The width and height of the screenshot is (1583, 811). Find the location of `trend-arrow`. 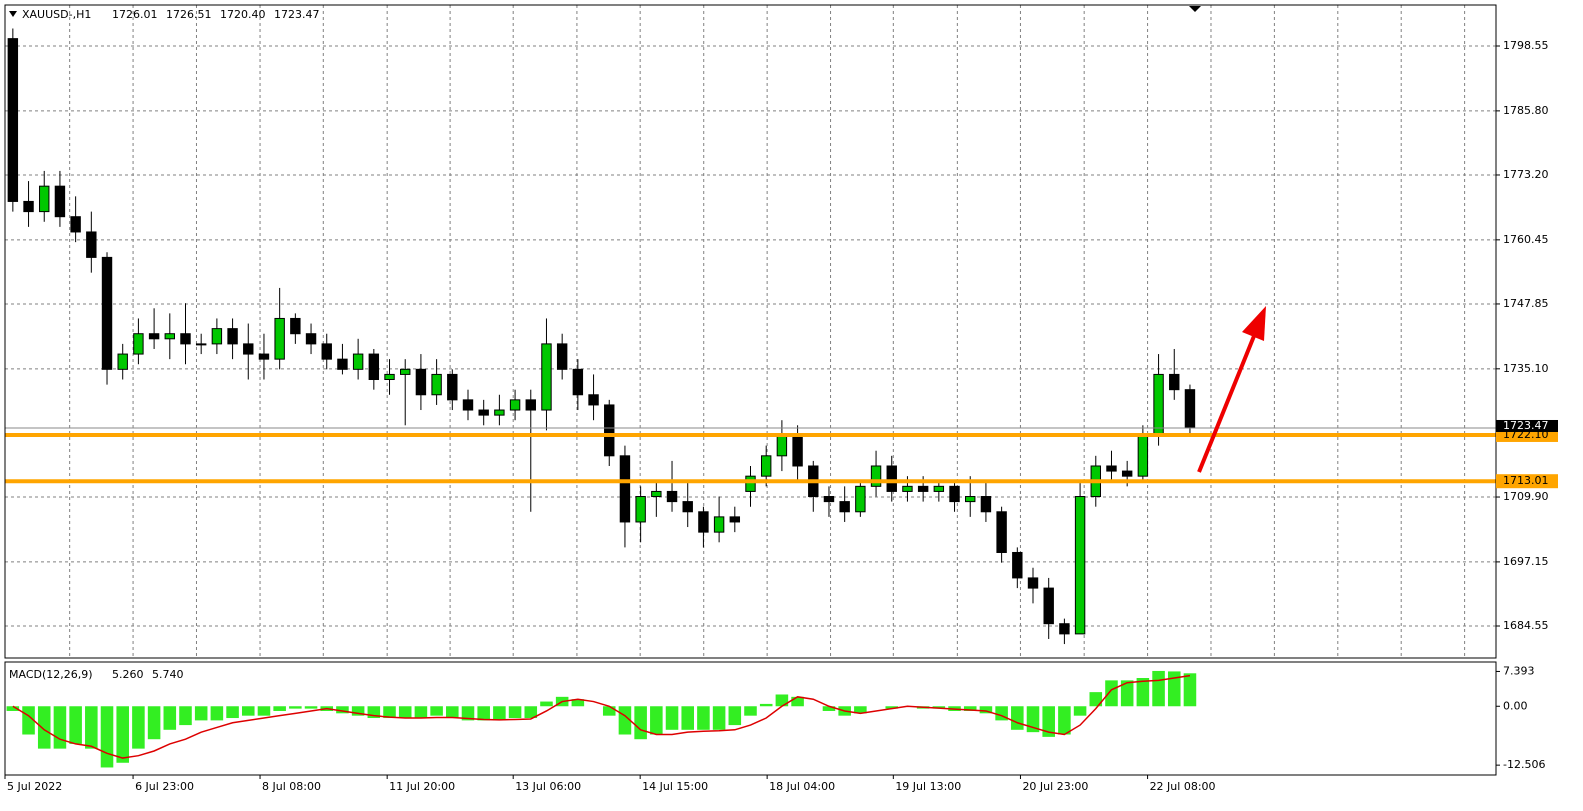

trend-arrow is located at coordinates (1231, 389).